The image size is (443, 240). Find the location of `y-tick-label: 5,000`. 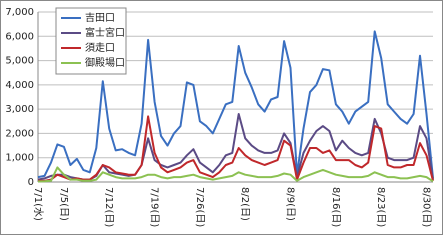

y-tick-label: 5,000 is located at coordinates (19, 61).